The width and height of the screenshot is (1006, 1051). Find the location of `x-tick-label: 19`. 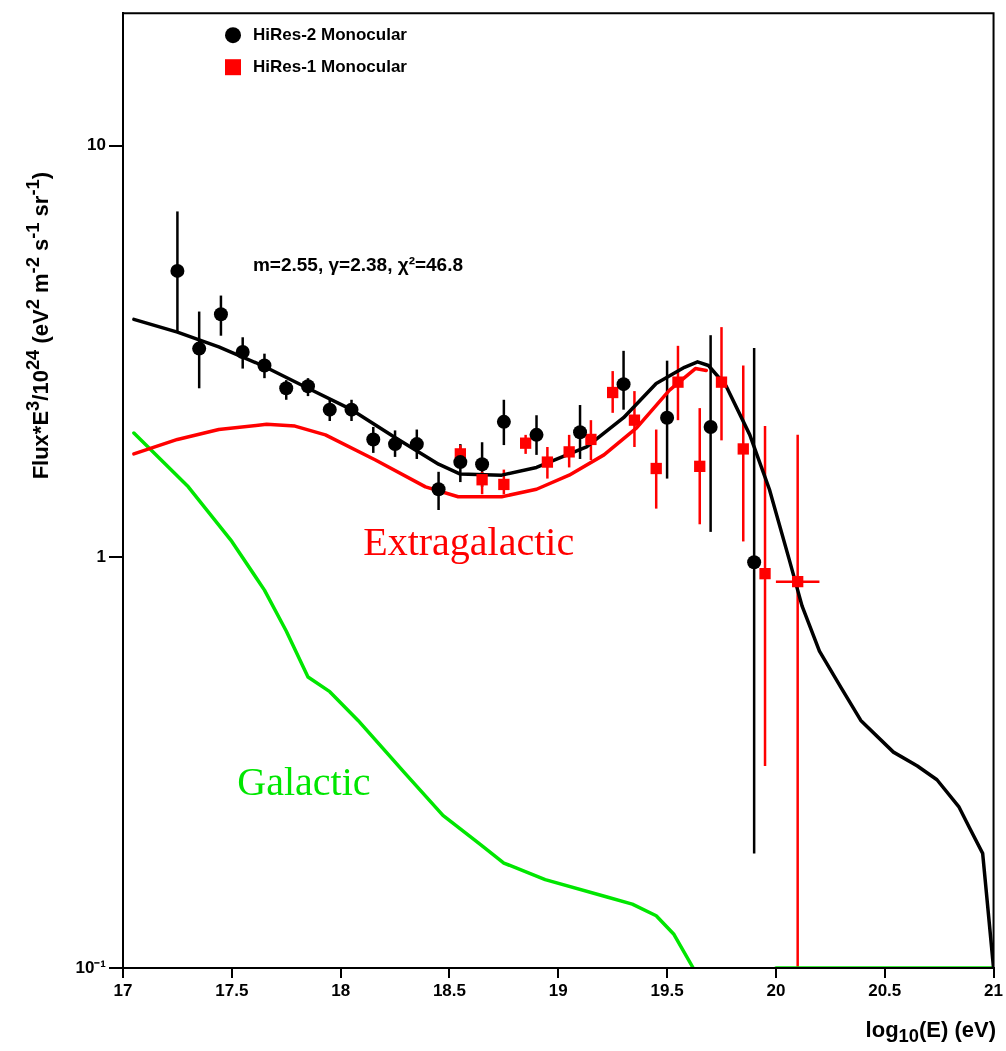

x-tick-label: 19 is located at coordinates (558, 990).